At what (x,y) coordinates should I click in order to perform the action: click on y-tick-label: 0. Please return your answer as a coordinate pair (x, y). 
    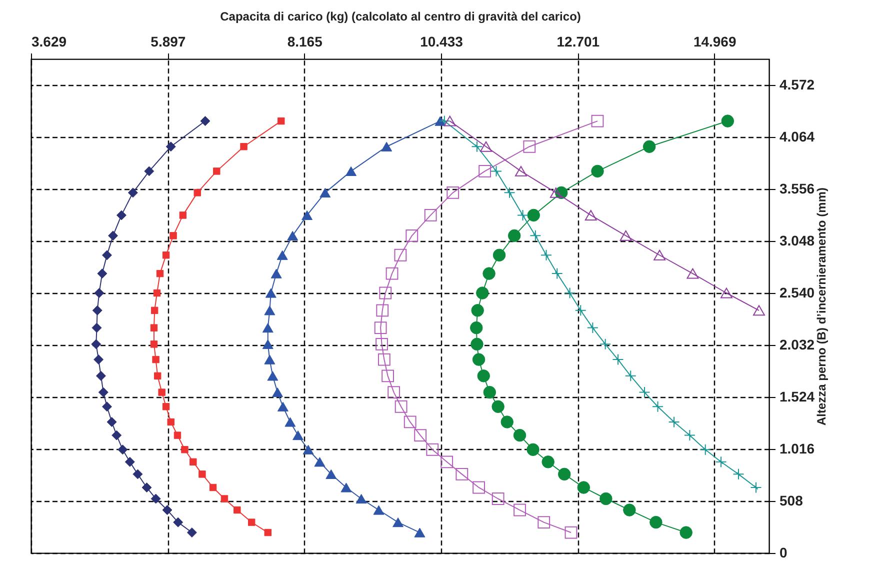
    Looking at the image, I should click on (784, 552).